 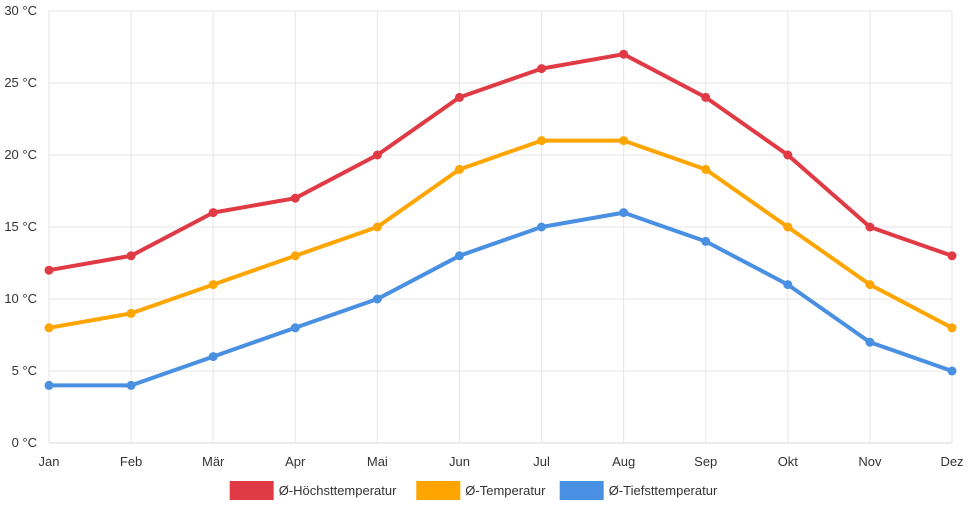 I want to click on x-tick-label: Jan, so click(x=49, y=461).